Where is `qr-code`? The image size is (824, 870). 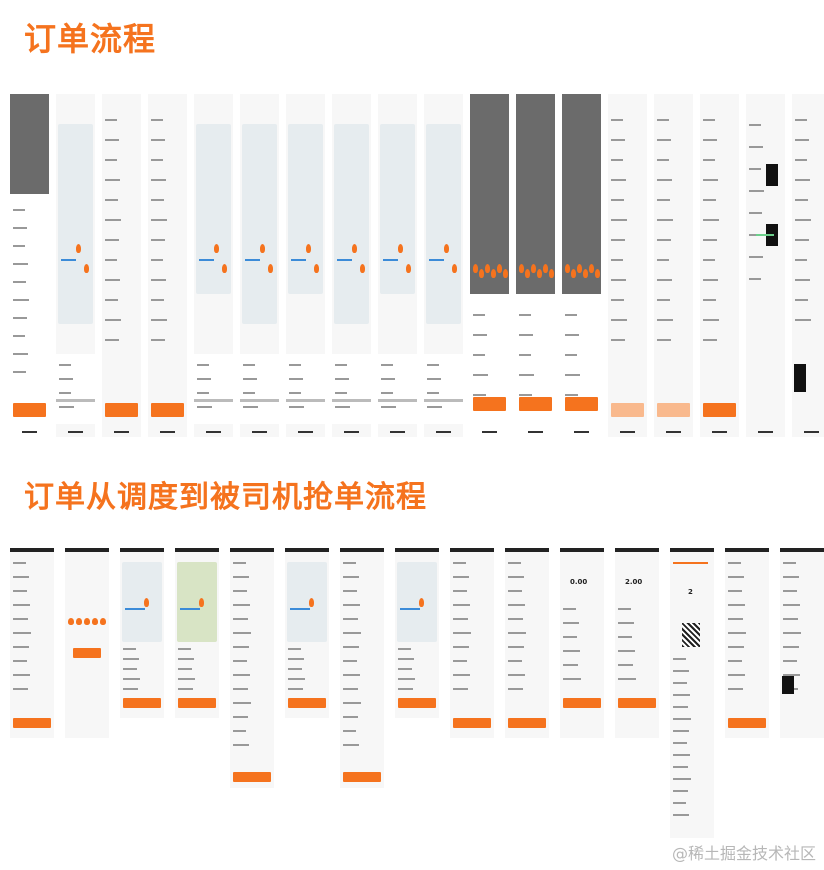
qr-code is located at coordinates (691, 635).